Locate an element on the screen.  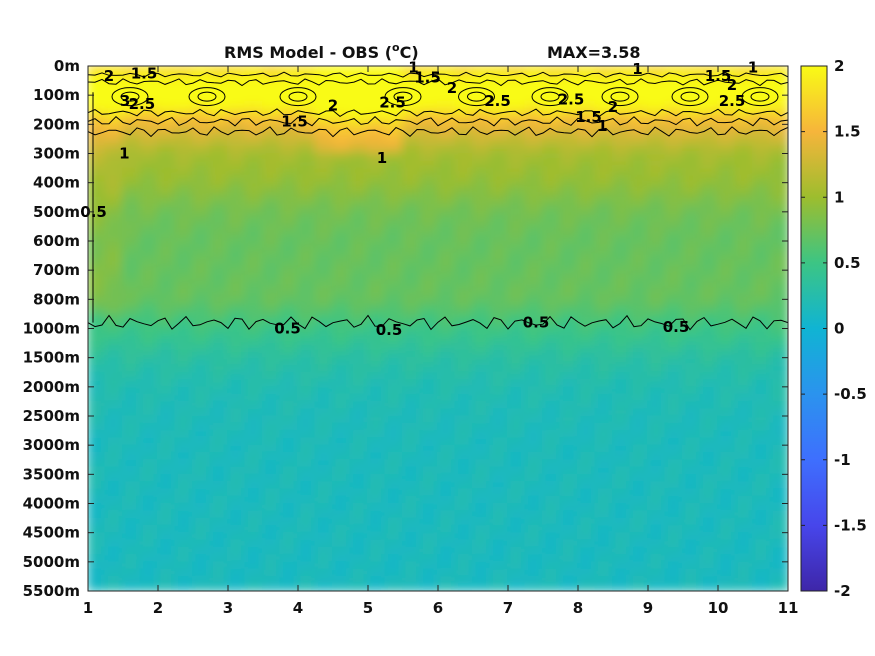
y-tick-label: 400m is located at coordinates (56, 183).